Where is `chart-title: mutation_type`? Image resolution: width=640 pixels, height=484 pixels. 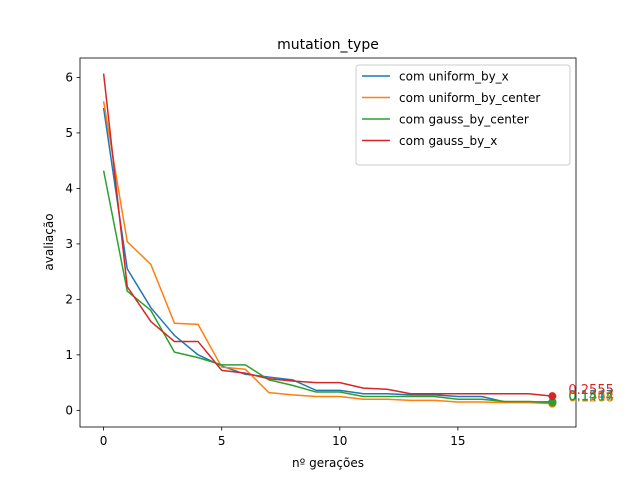
chart-title: mutation_type is located at coordinates (328, 45).